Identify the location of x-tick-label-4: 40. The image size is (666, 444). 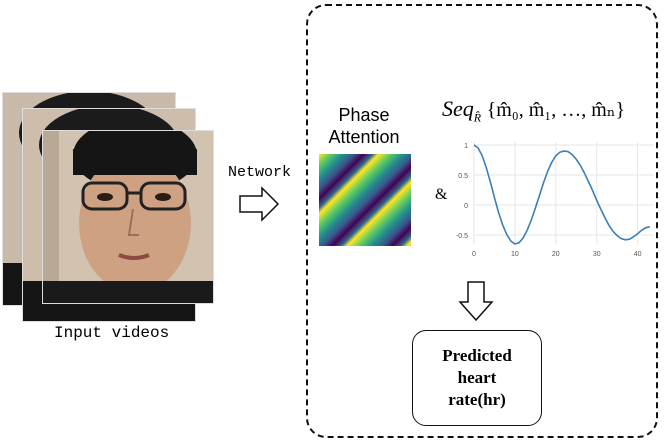
(638, 254).